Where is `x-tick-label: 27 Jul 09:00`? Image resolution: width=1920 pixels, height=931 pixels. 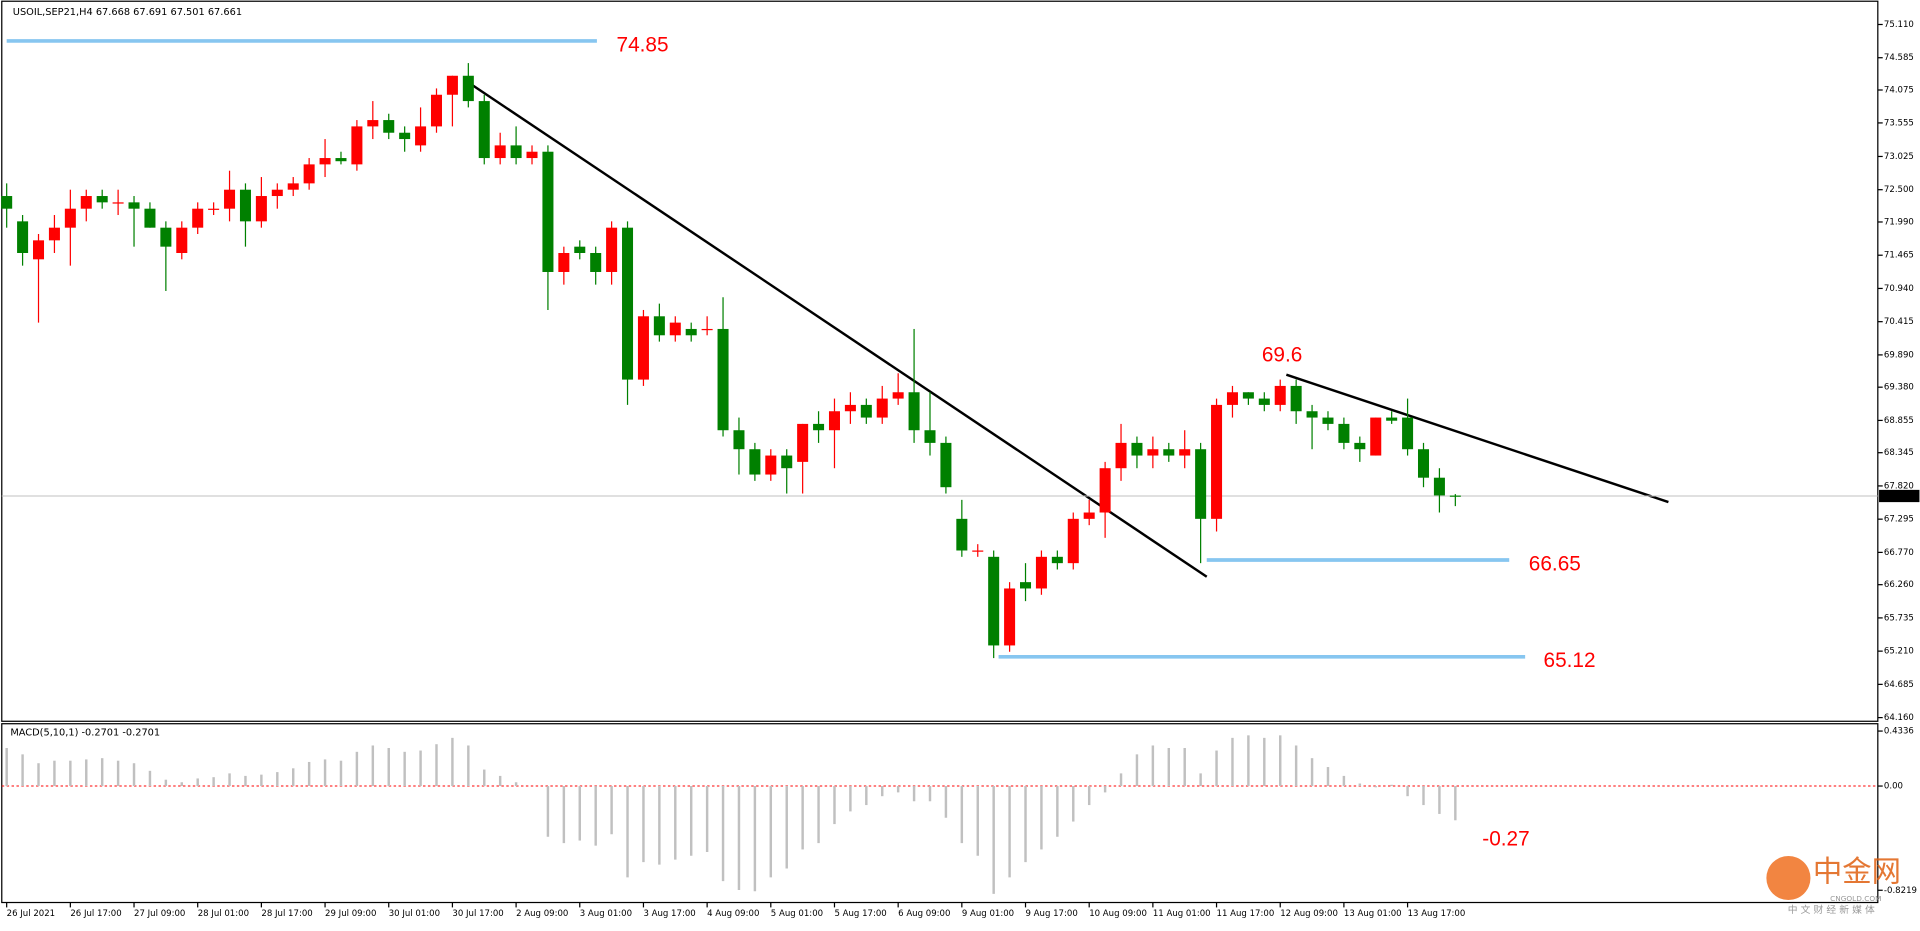
x-tick-label: 27 Jul 09:00 is located at coordinates (159, 914).